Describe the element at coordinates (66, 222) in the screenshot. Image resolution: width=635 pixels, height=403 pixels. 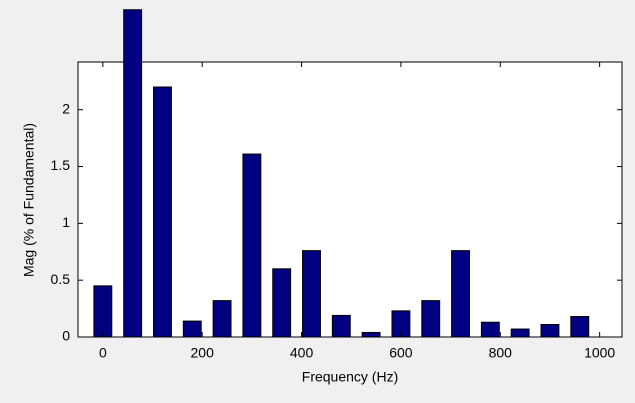
I see `y-tick-label: 1` at that location.